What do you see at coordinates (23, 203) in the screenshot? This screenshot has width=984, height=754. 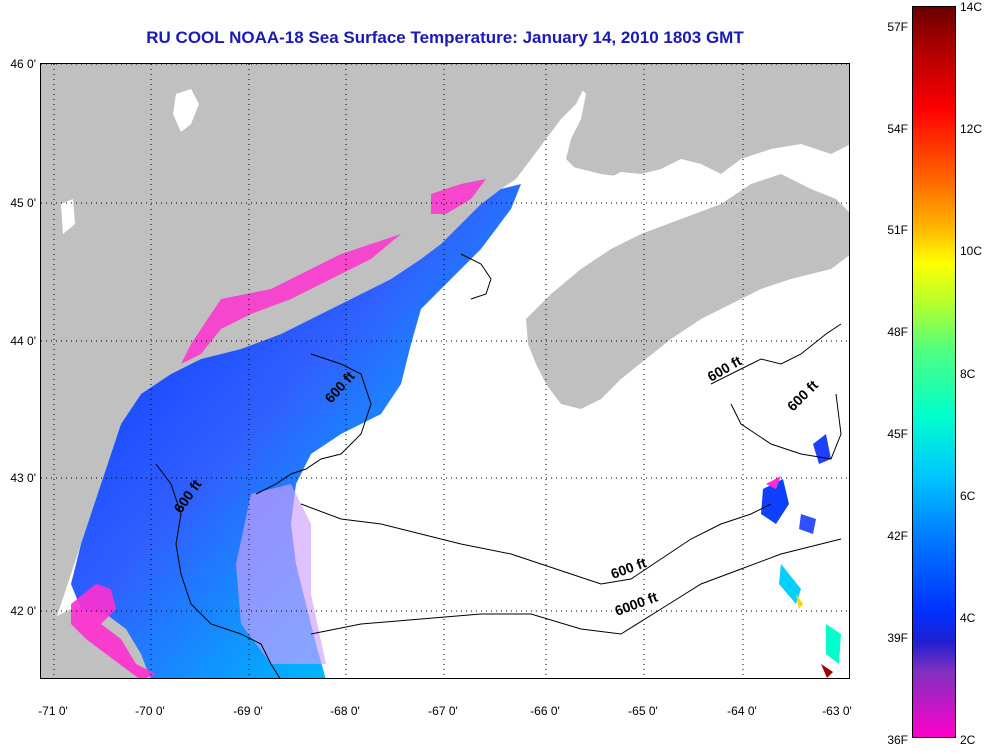 I see `latitude-label: 45 0'` at bounding box center [23, 203].